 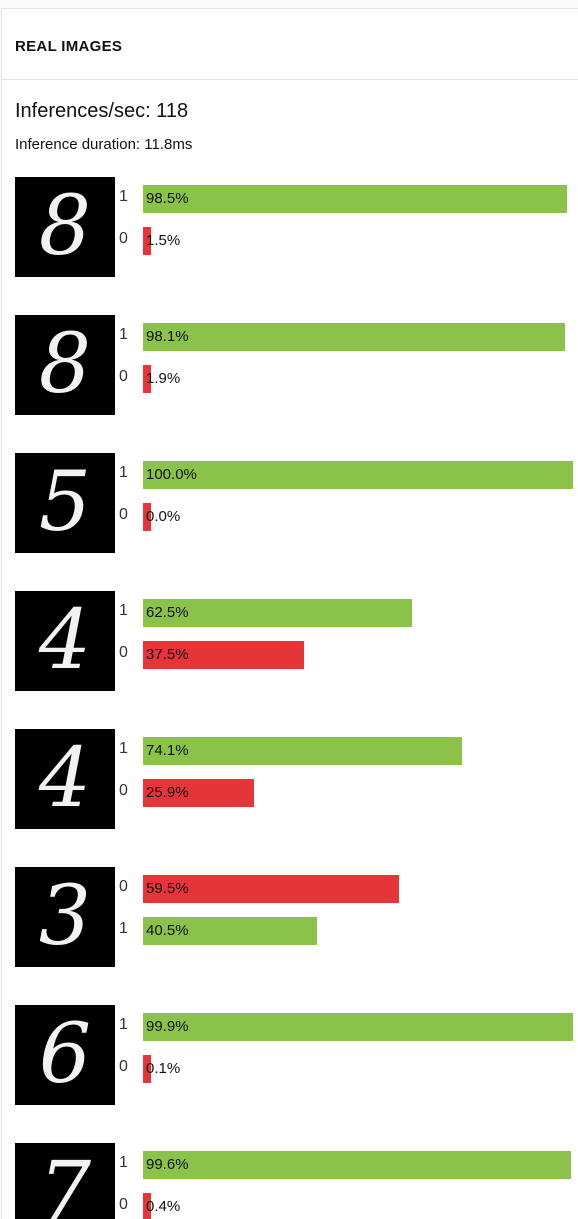 What do you see at coordinates (295, 793) in the screenshot?
I see `prediction-row: 0 25.9%` at bounding box center [295, 793].